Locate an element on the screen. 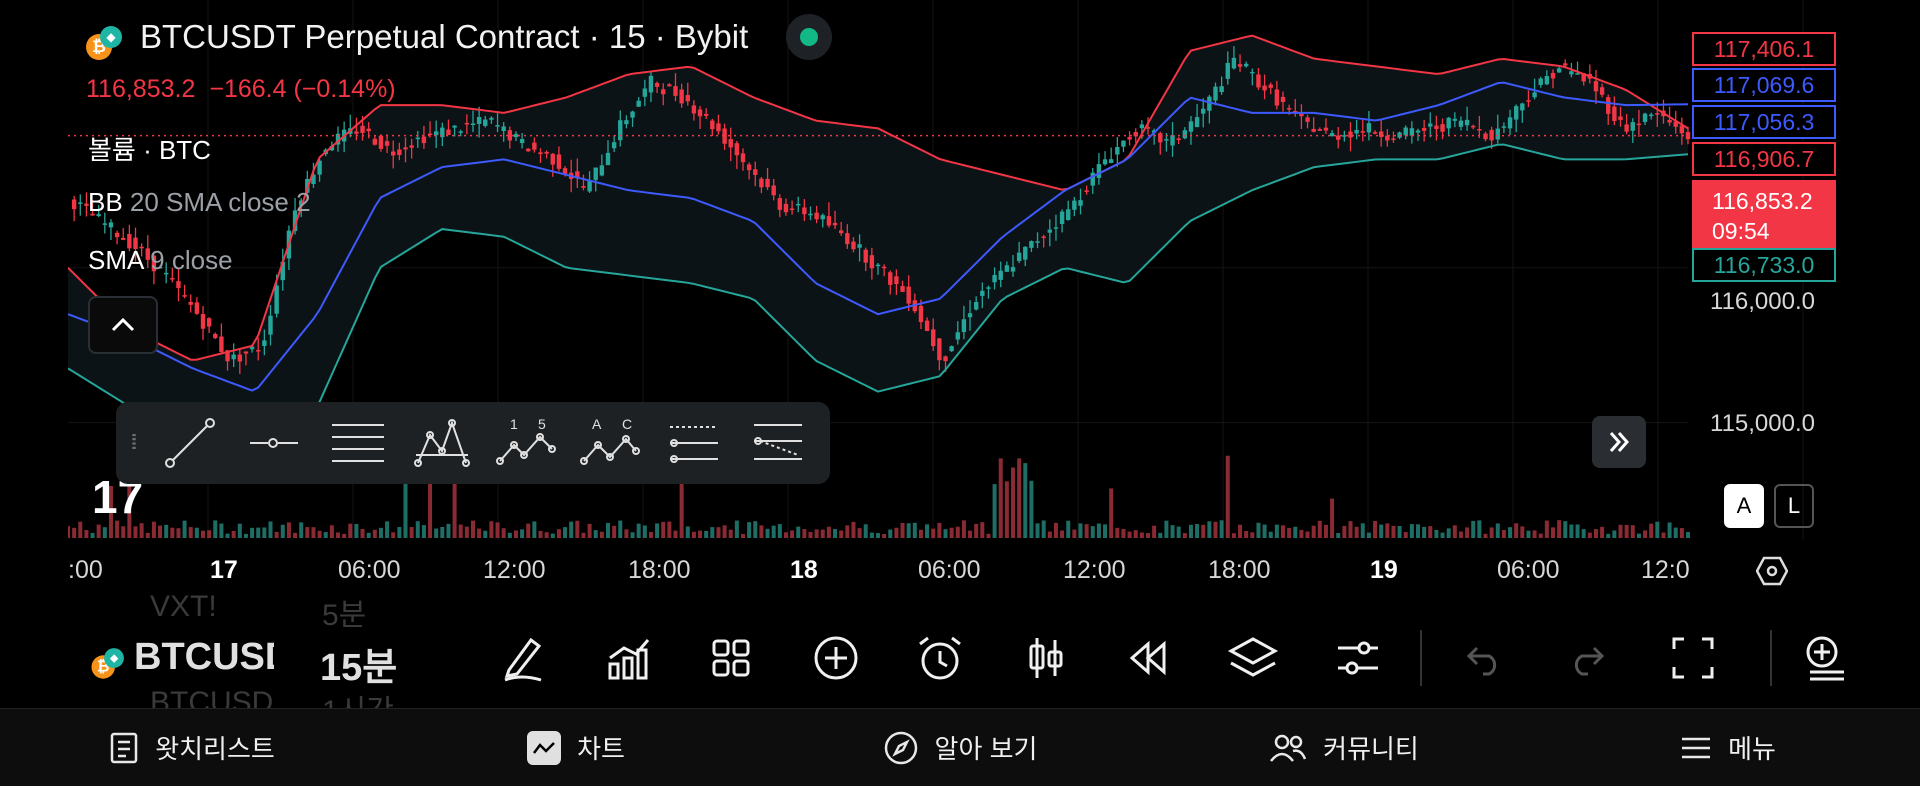 The image size is (1920, 786). pattern-tool is located at coordinates (442, 443).